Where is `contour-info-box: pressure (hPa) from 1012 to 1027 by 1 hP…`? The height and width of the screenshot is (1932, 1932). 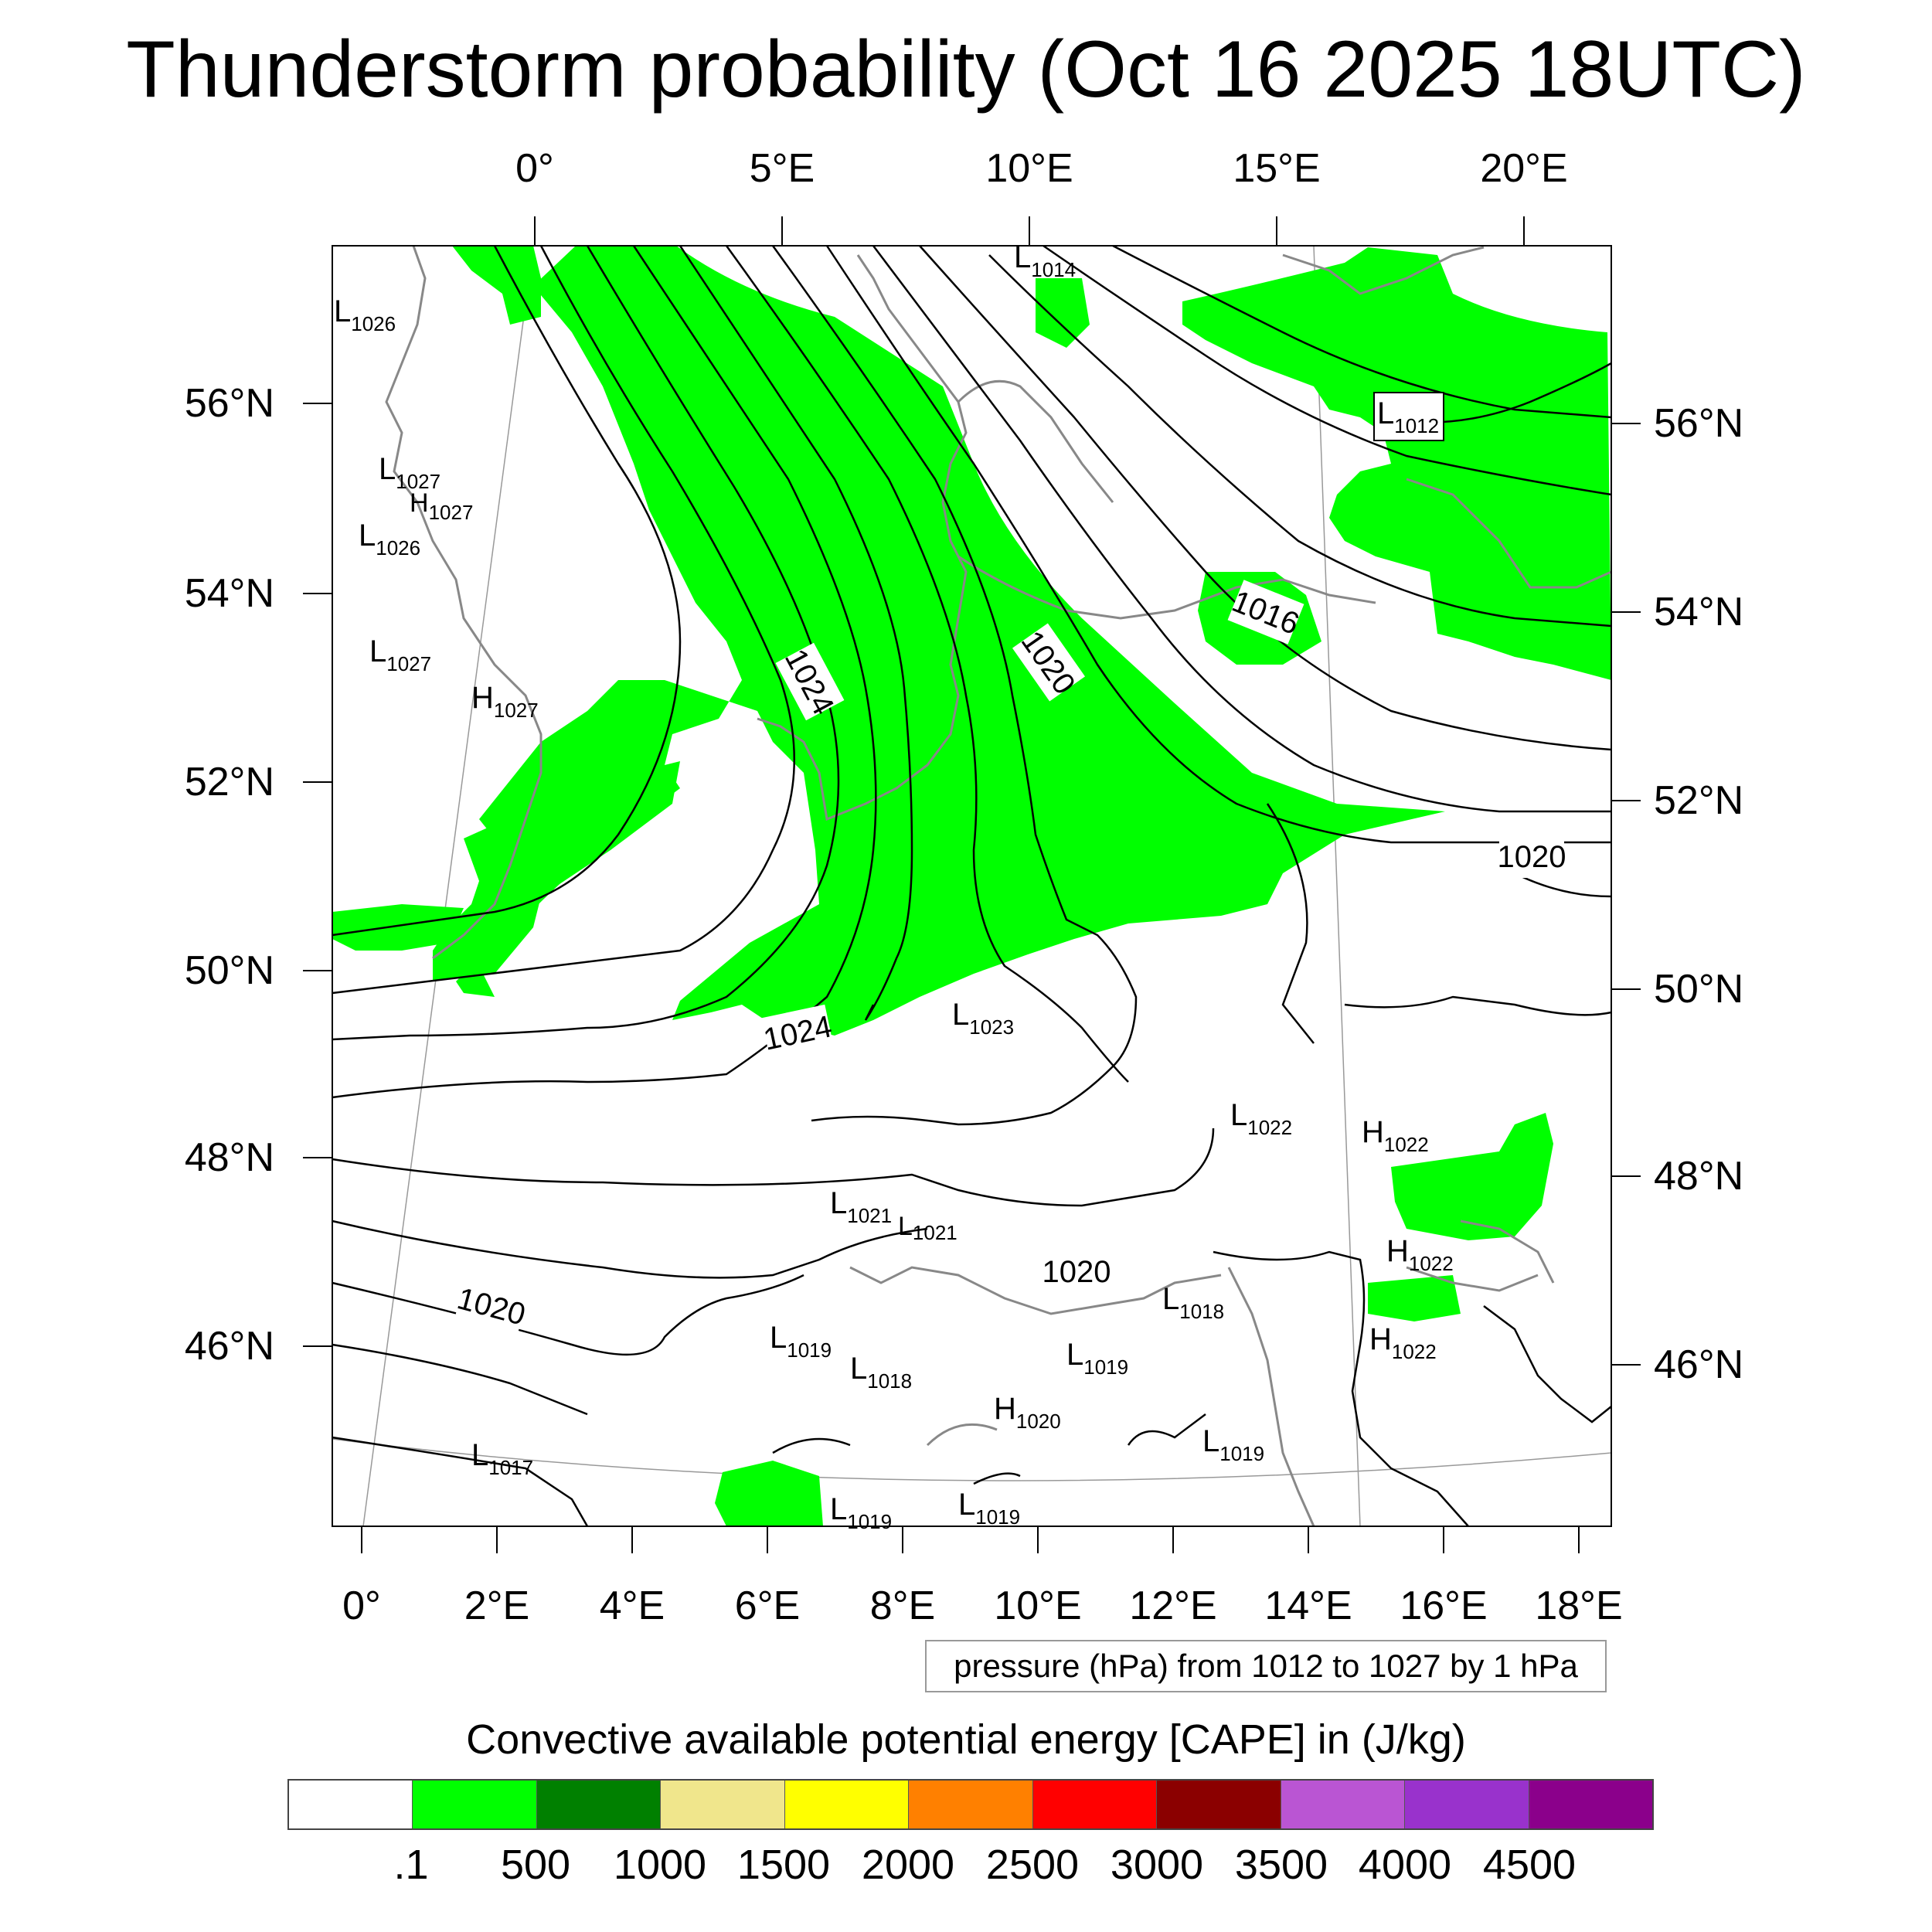 contour-info-box: pressure (hPa) from 1012 to 1027 by 1 hP… is located at coordinates (1266, 1666).